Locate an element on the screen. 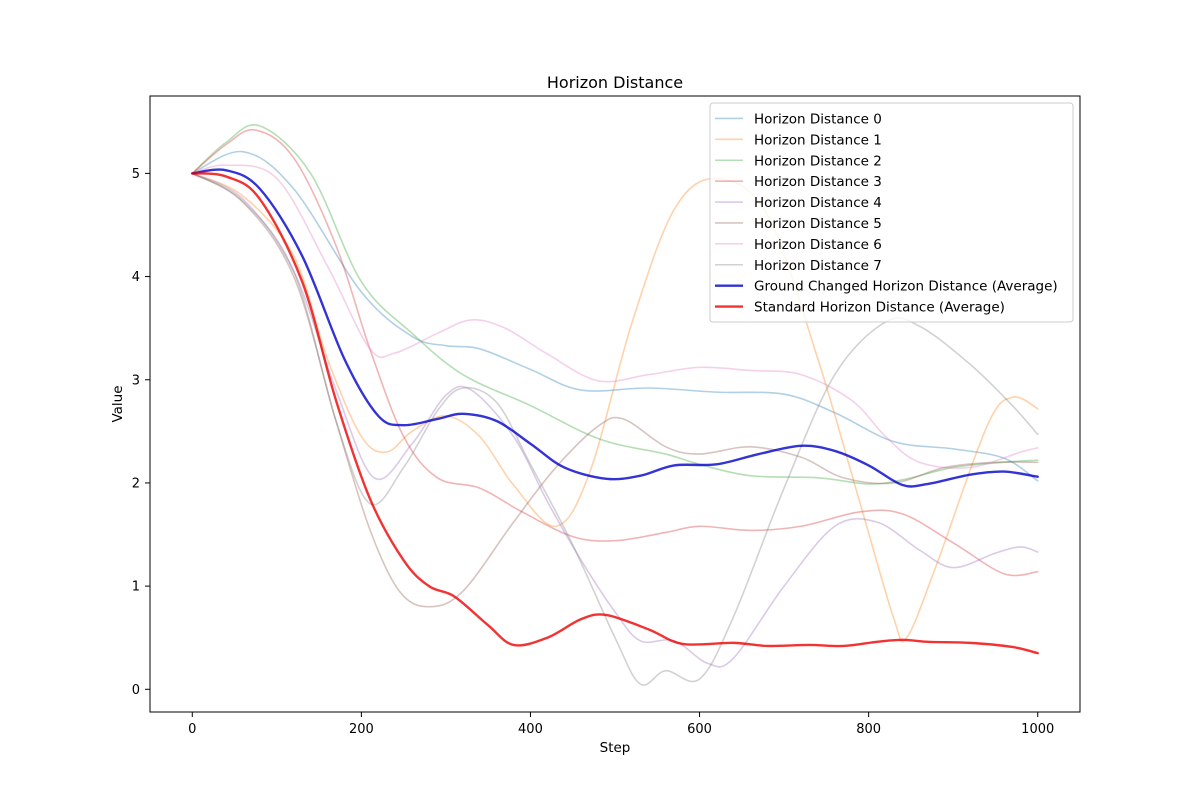  legend-entry-2: Horizon Distance 2 is located at coordinates (818, 161).